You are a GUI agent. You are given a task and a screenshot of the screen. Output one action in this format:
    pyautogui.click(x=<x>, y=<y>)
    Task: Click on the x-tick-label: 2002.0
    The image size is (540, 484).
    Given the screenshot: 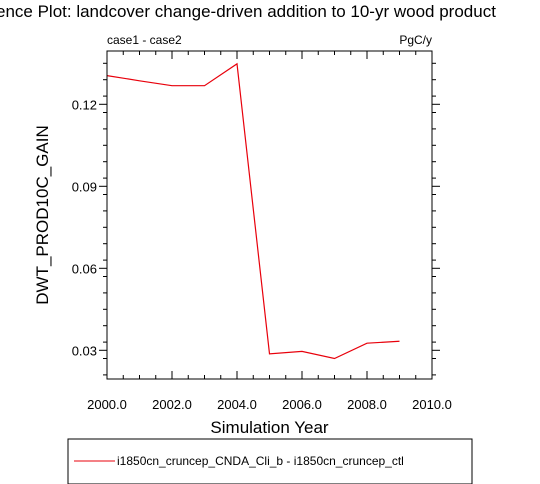 What is the action you would take?
    pyautogui.click(x=172, y=404)
    